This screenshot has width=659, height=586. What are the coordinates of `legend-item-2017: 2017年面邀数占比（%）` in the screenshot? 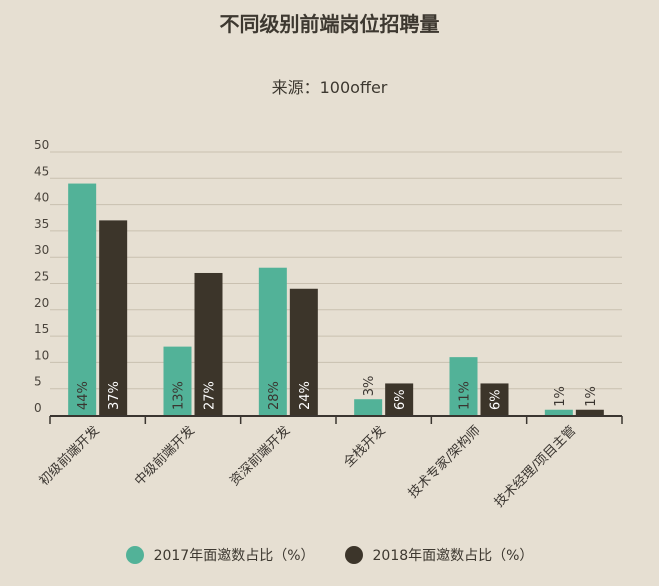 It's located at (220, 555).